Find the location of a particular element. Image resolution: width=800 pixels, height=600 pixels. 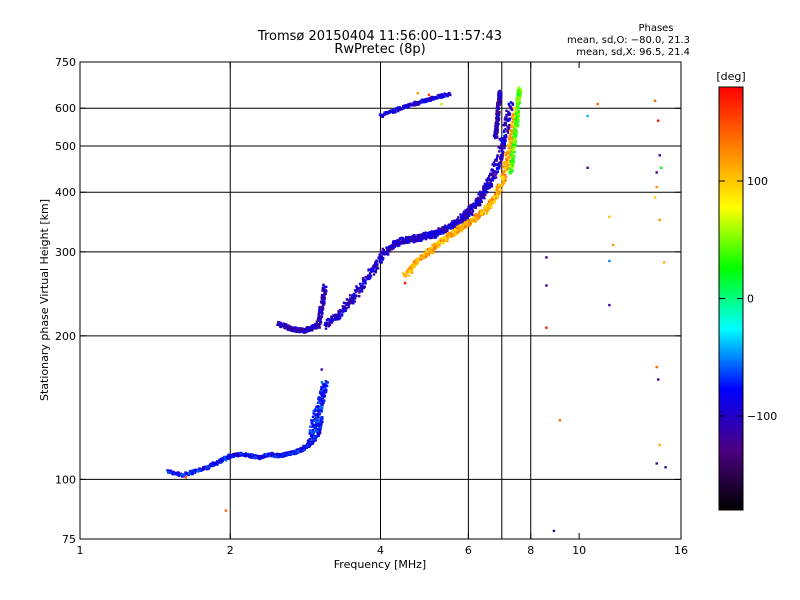

colorbar-label: [deg] is located at coordinates (730, 76).